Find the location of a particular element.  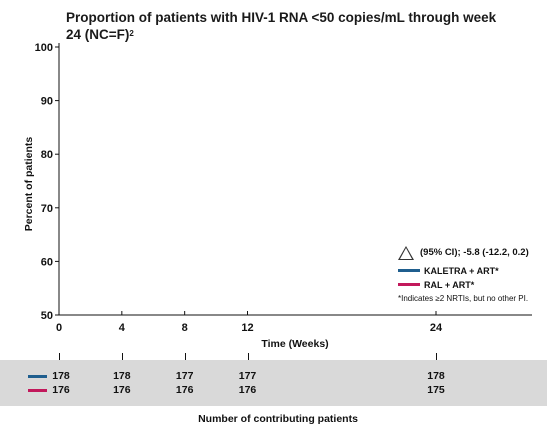

x-axis-label: Time (Weeks) is located at coordinates (295, 344).